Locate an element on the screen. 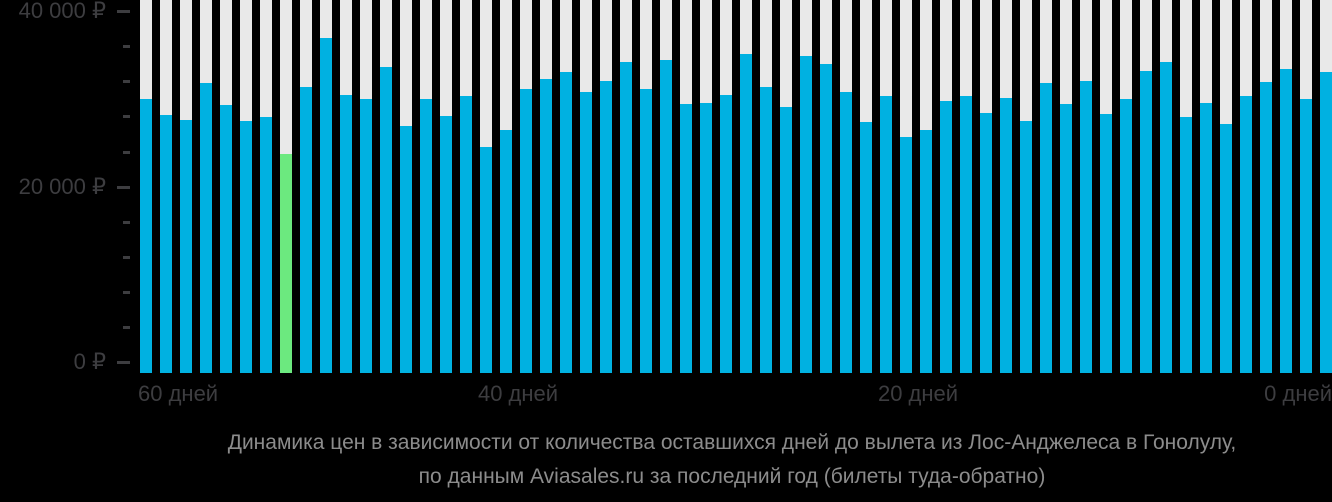  x-axis-label-40-days: 40 дней is located at coordinates (518, 393).